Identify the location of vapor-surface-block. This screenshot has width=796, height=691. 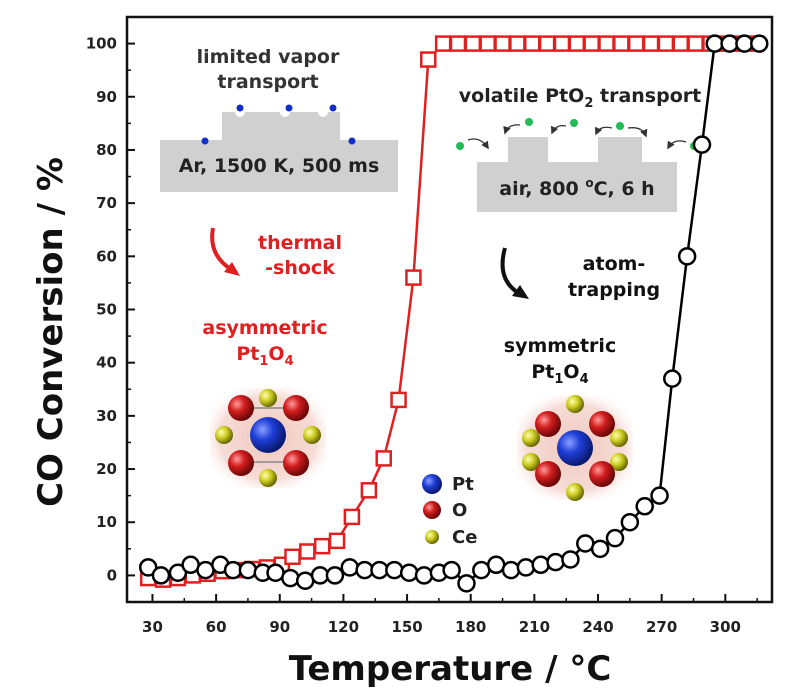
(279, 152).